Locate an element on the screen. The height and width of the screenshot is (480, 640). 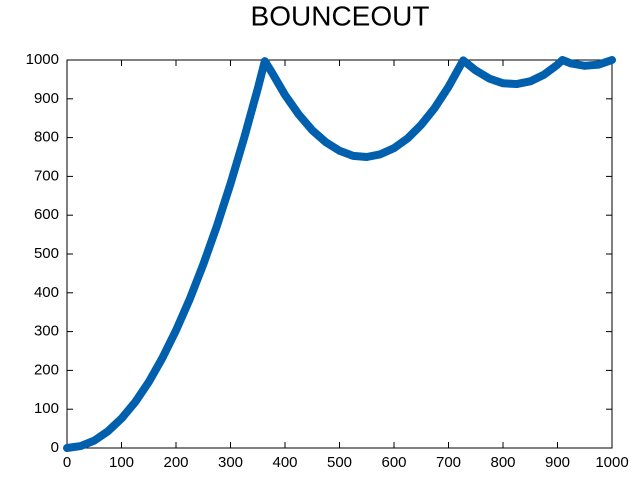
y-tick-label: 0 is located at coordinates (55, 447).